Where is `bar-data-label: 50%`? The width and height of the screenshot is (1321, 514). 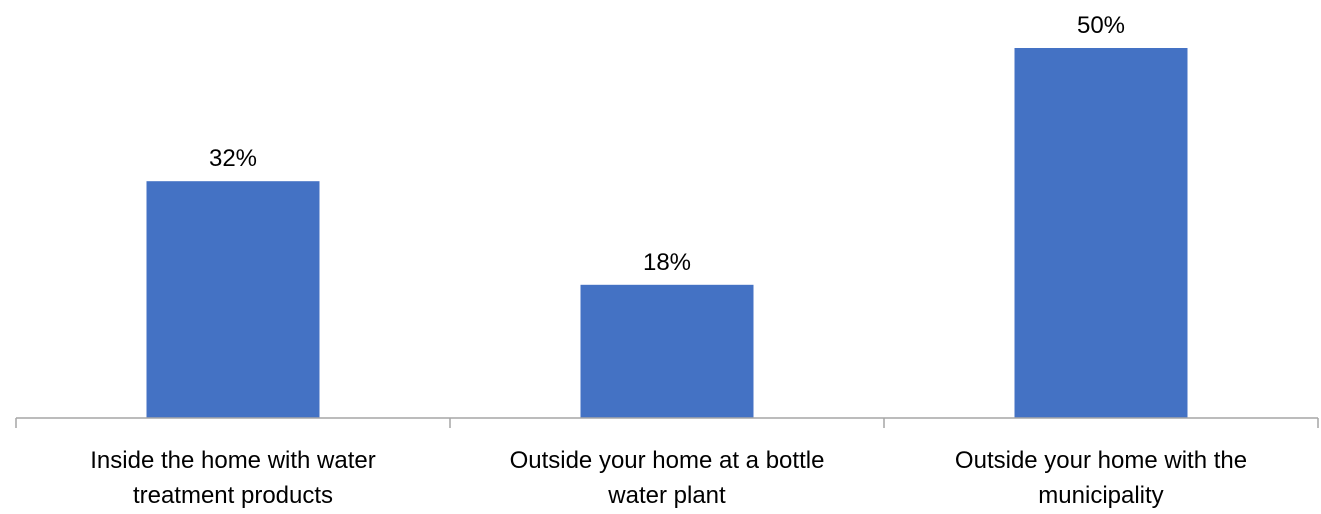
bar-data-label: 50% is located at coordinates (1101, 25).